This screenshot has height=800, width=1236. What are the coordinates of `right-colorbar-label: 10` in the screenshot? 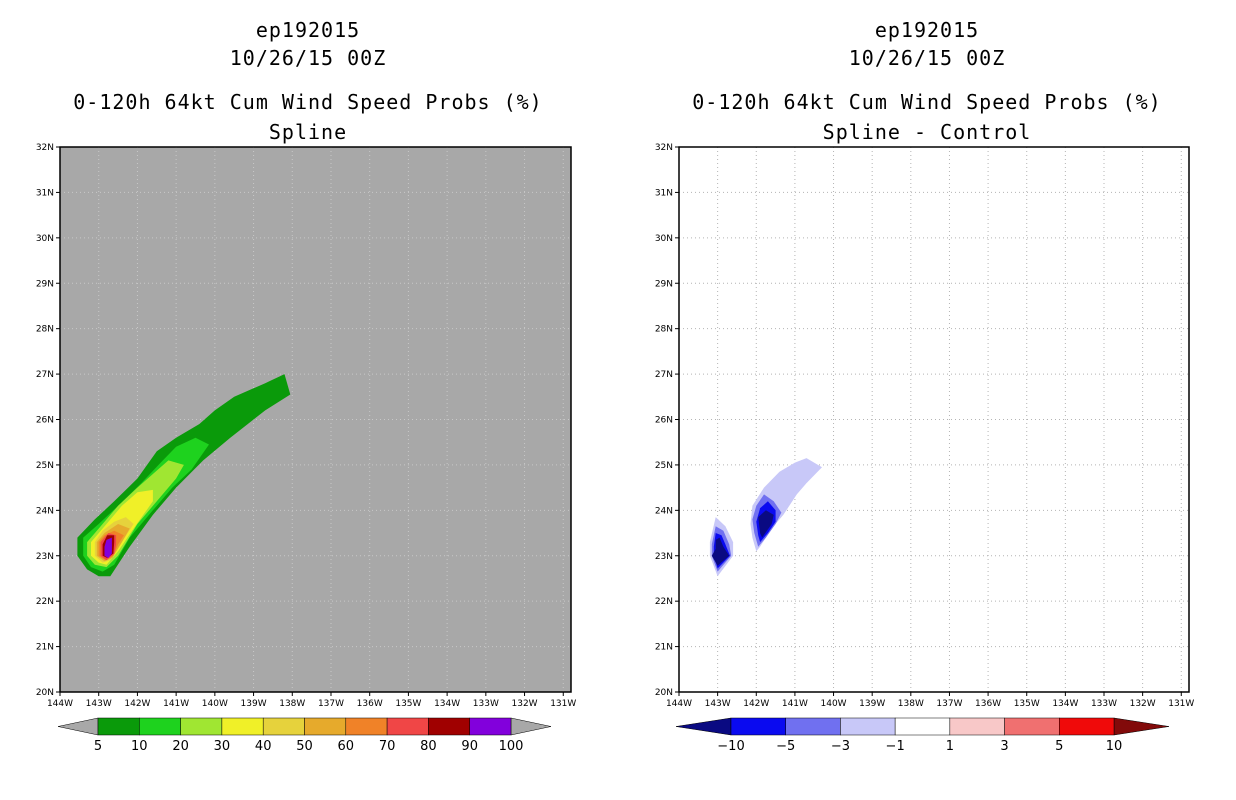 It's located at (1114, 746).